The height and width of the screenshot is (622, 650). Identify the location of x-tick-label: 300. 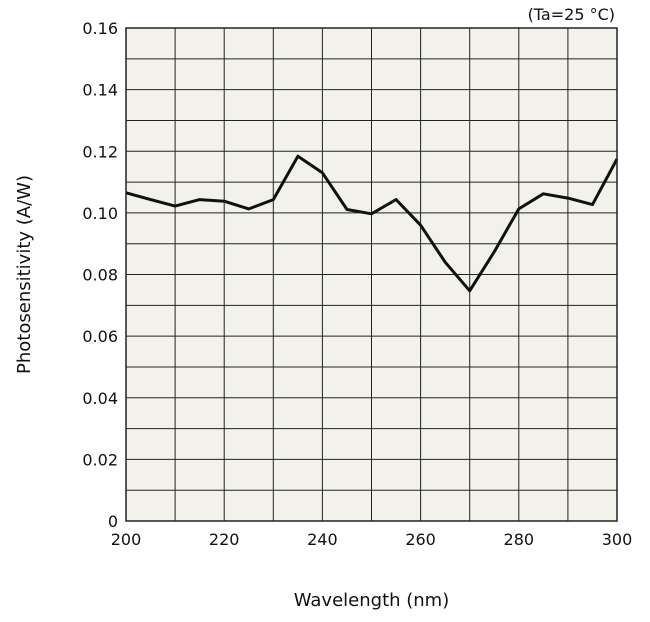
(617, 539).